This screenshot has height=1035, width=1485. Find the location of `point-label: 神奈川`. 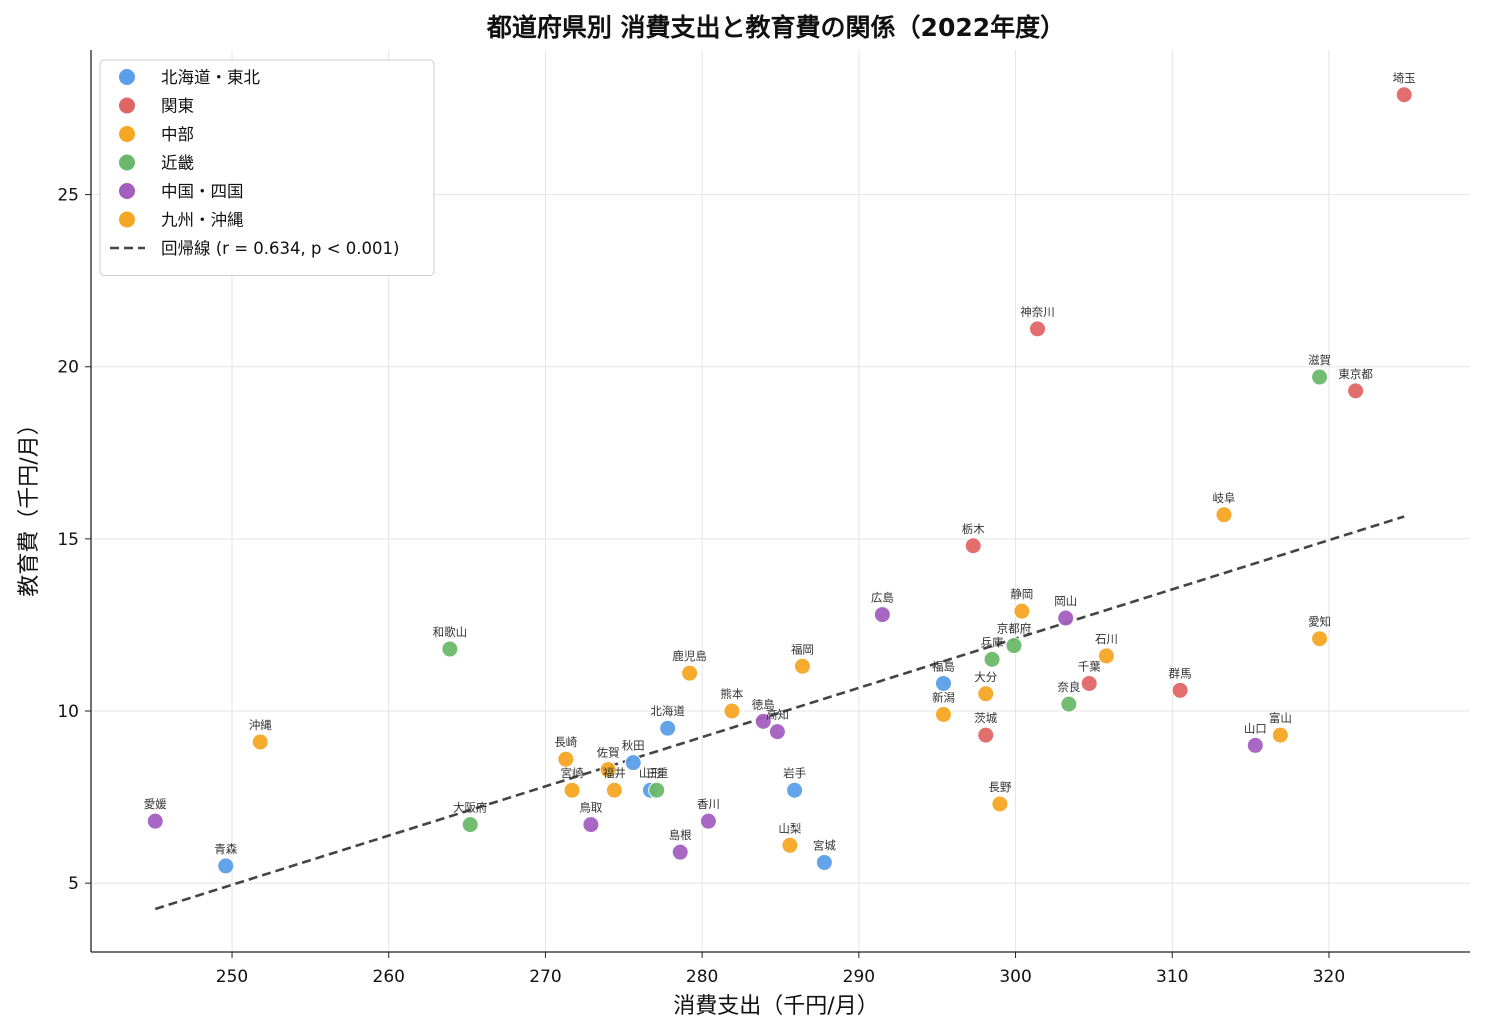

point-label: 神奈川 is located at coordinates (1037, 312).